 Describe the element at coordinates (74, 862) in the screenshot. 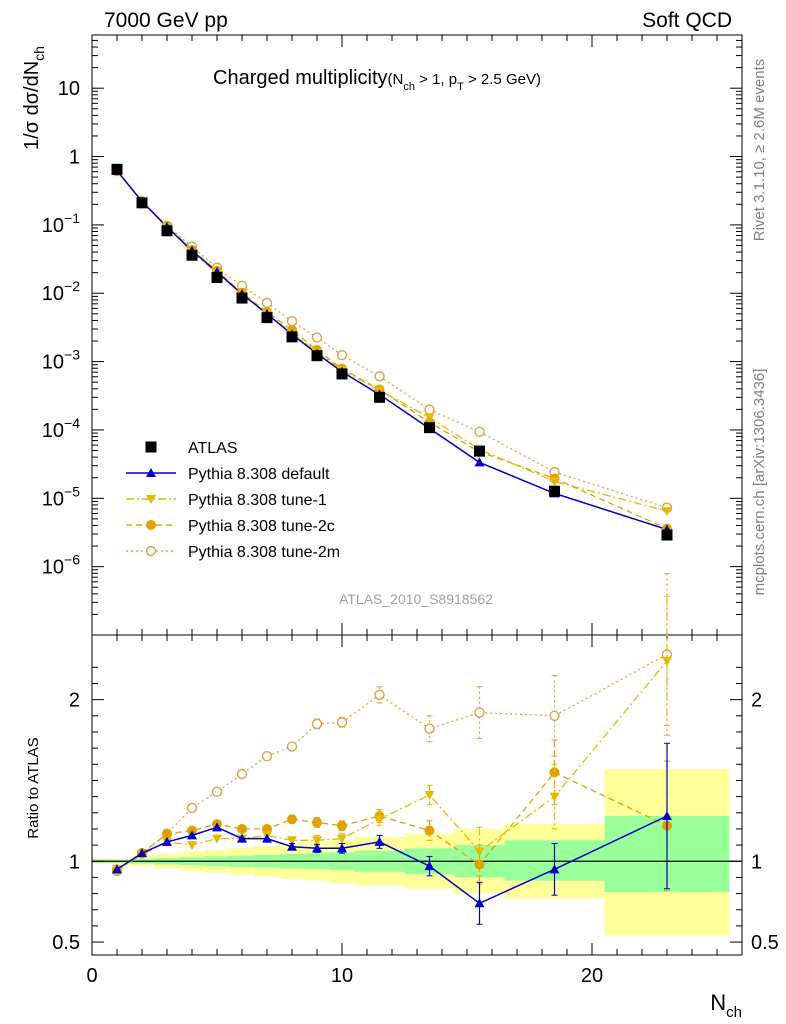

I see `ratio-ytick-label: 1` at that location.